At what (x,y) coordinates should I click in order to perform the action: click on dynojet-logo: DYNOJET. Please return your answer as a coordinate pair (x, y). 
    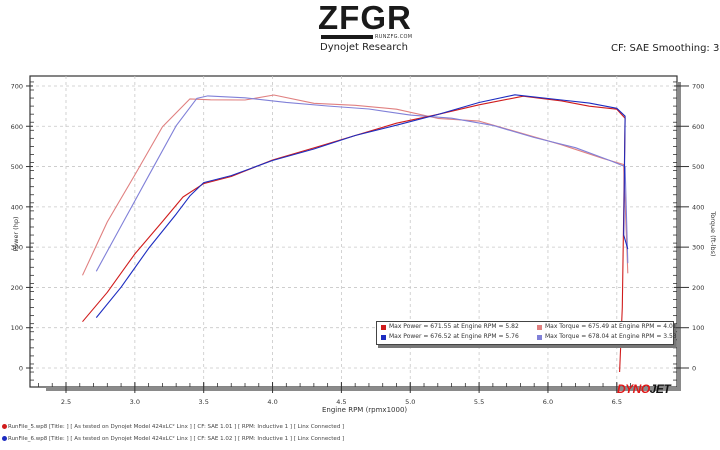
    Looking at the image, I should click on (644, 389).